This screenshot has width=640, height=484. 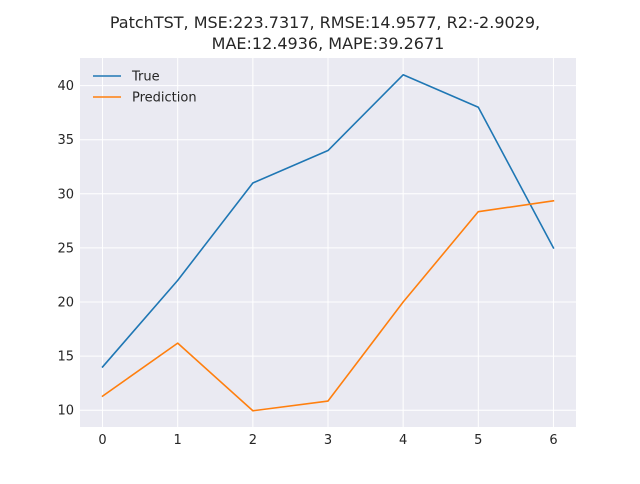 I want to click on y-tick-label: 10, so click(x=65, y=411).